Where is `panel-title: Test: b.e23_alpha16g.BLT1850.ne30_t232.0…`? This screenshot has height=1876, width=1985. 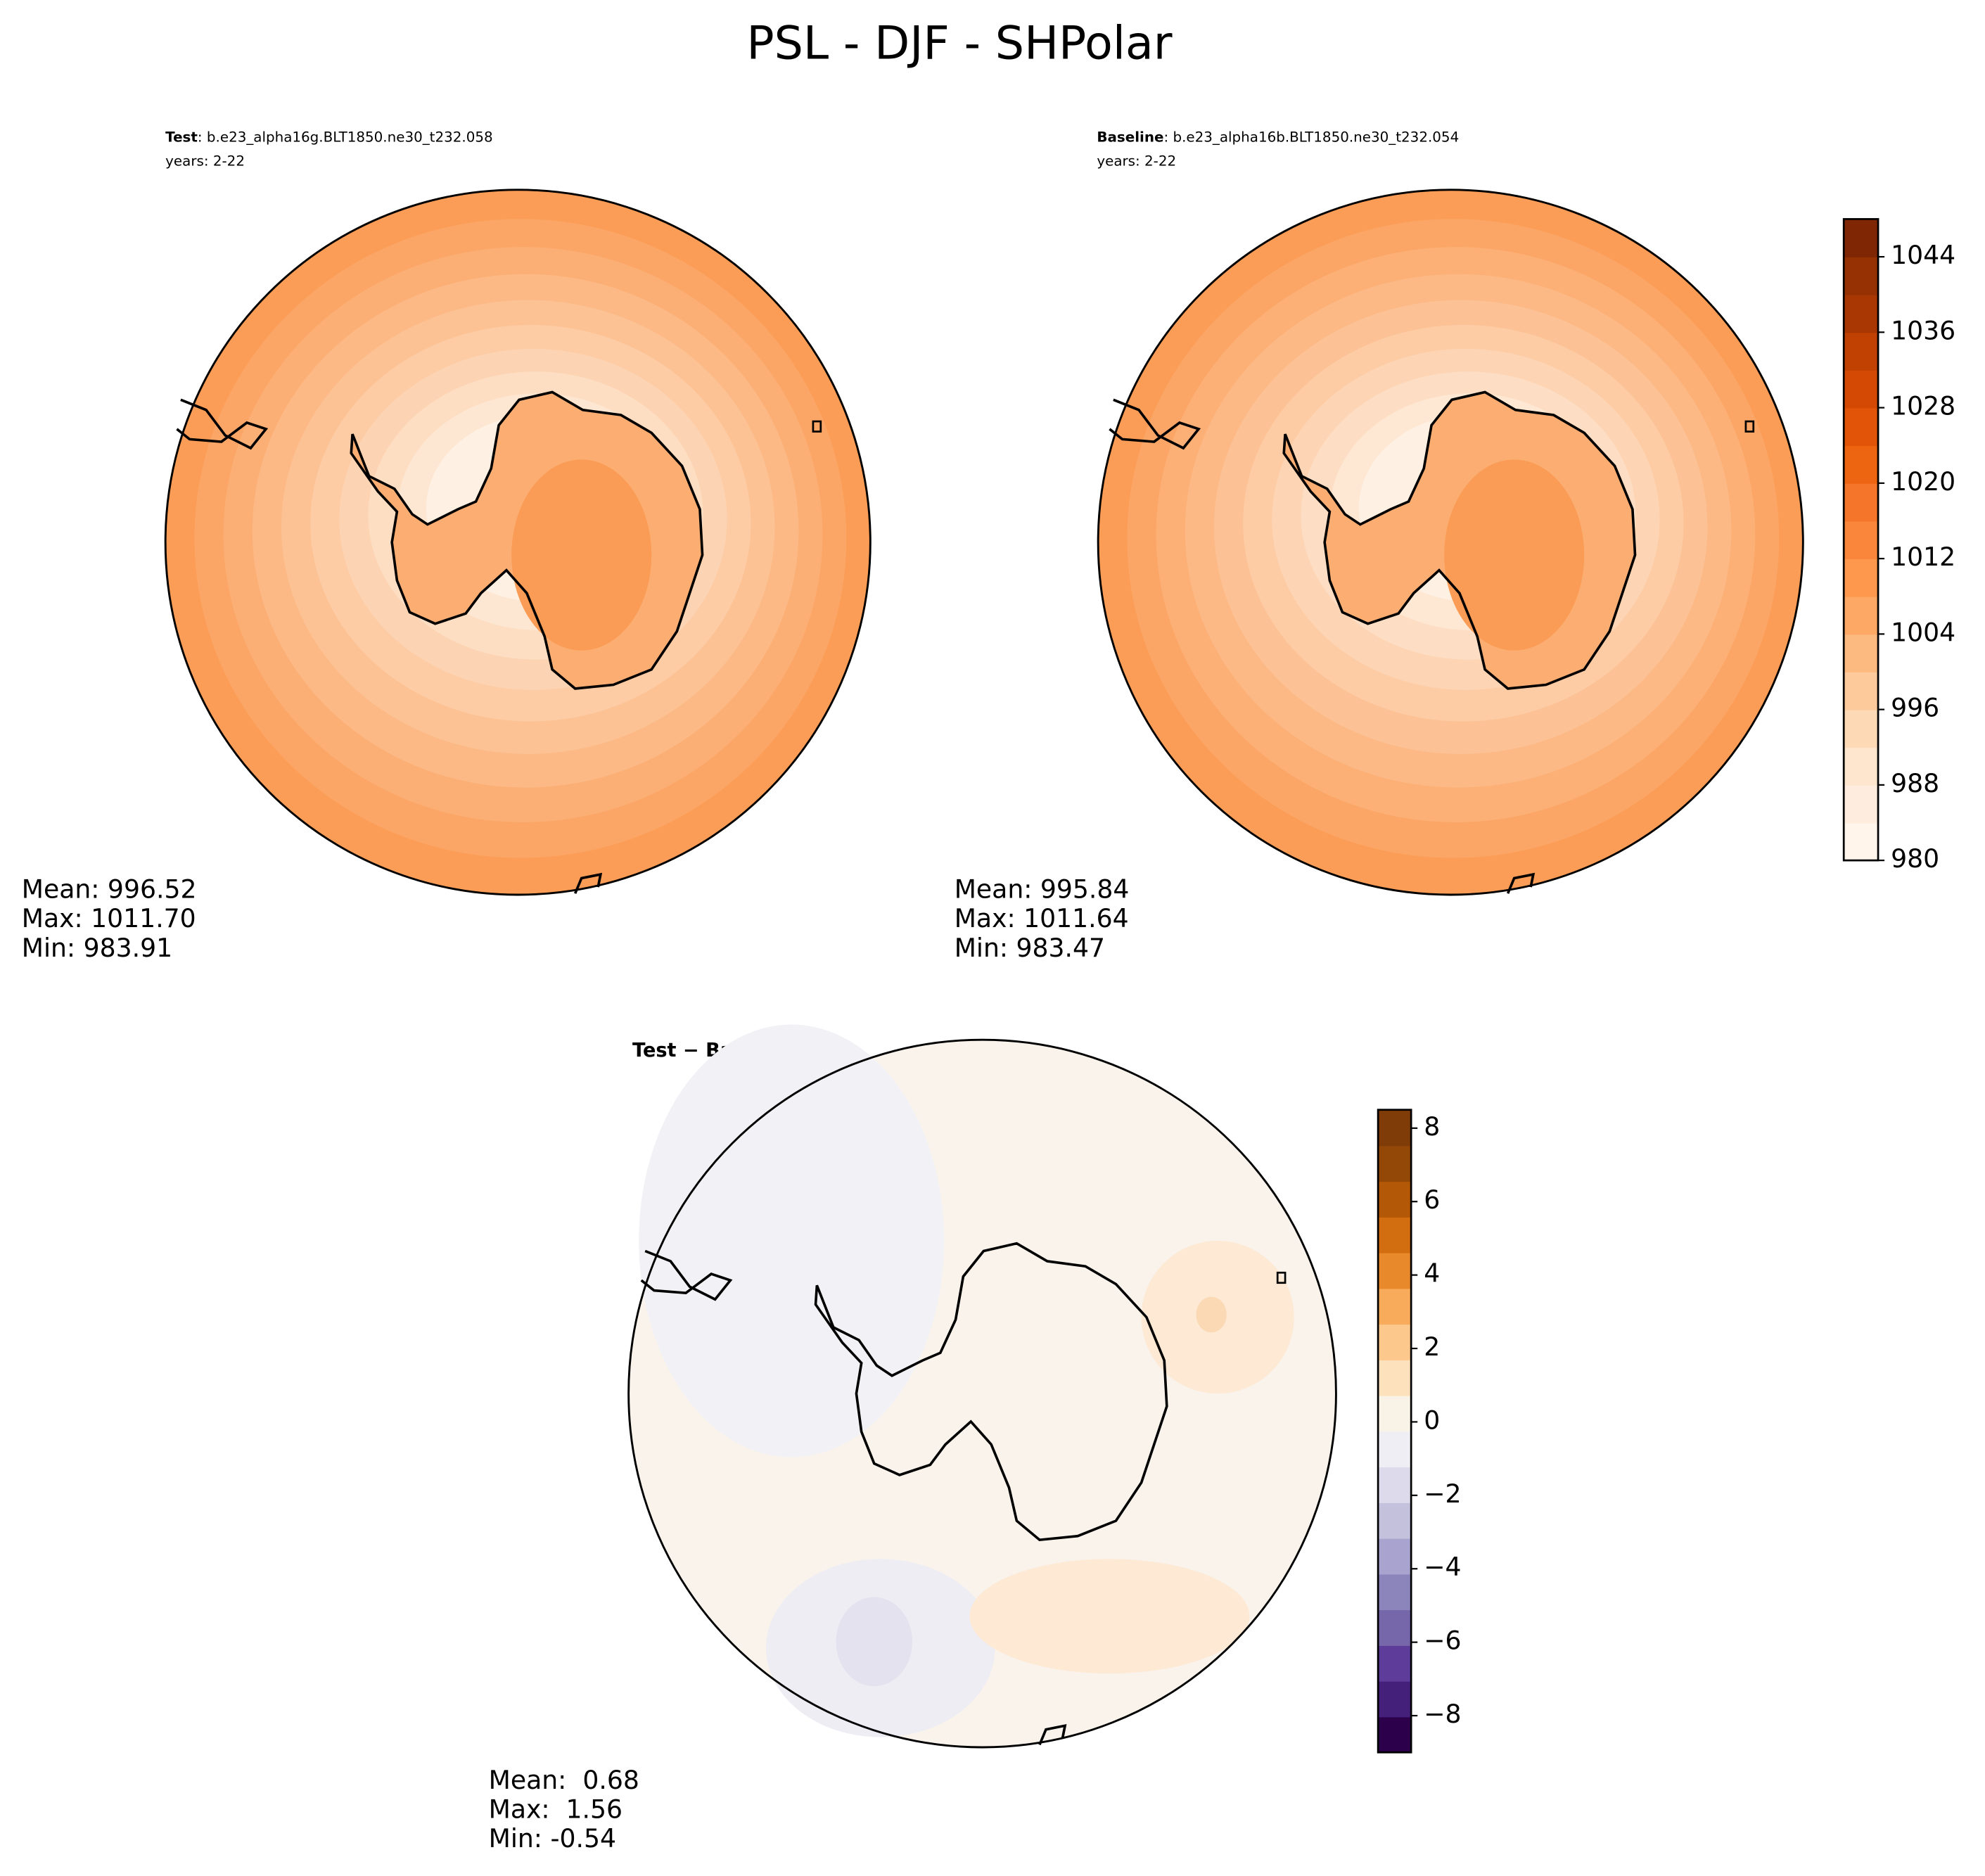 panel-title: Test: b.e23_alpha16g.BLT1850.ne30_t232.0… is located at coordinates (328, 137).